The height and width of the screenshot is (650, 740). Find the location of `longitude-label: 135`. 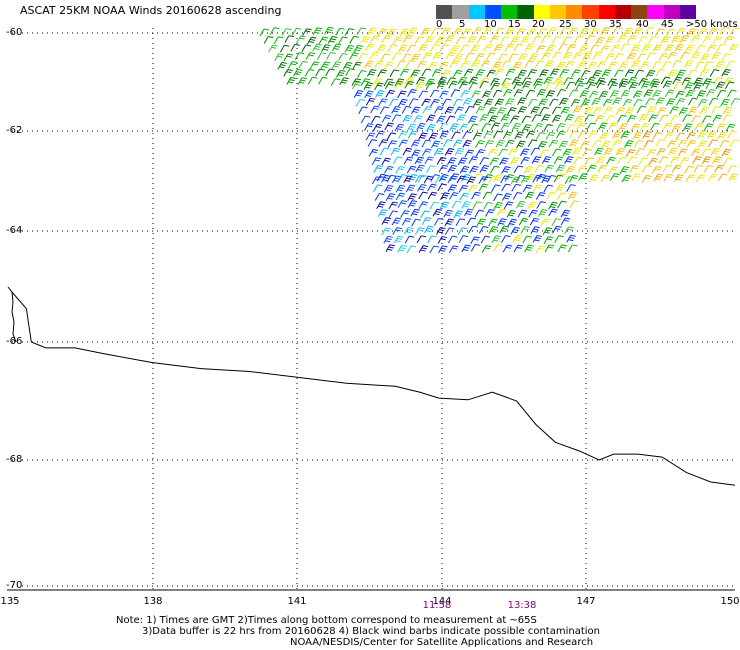

longitude-label: 135 is located at coordinates (10, 601).